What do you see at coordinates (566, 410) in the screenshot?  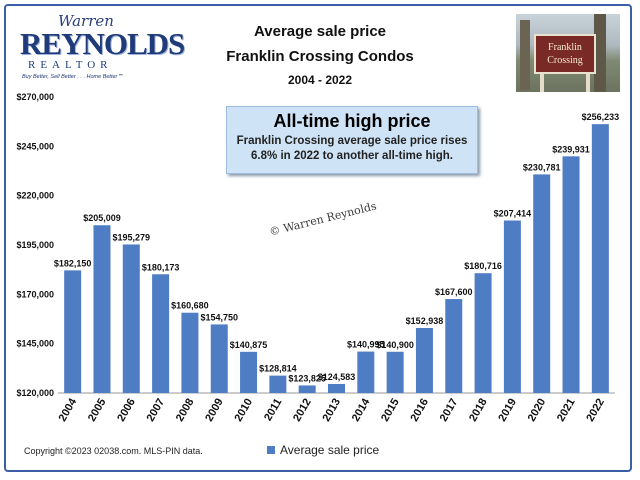 I see `x-tick-label: 2021` at bounding box center [566, 410].